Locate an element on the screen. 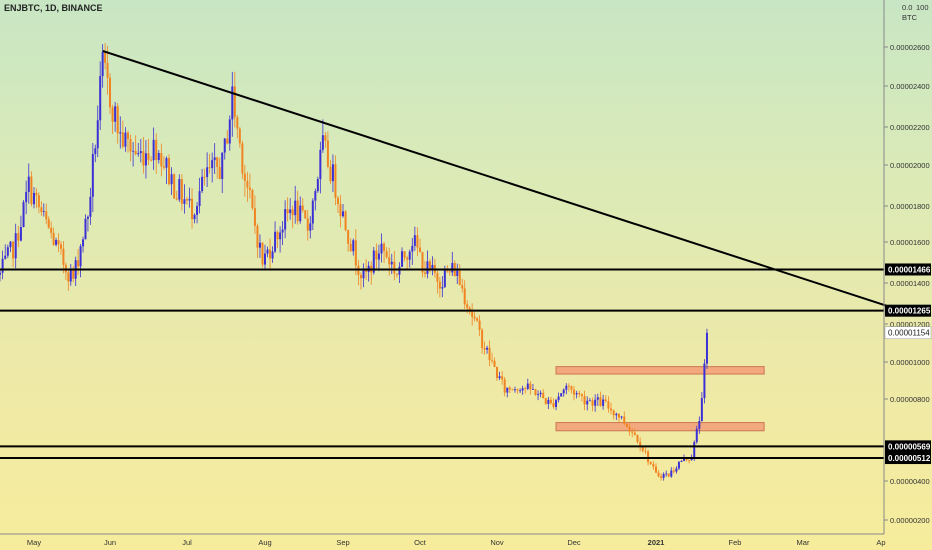  axis-unit-label: BTC is located at coordinates (910, 17).